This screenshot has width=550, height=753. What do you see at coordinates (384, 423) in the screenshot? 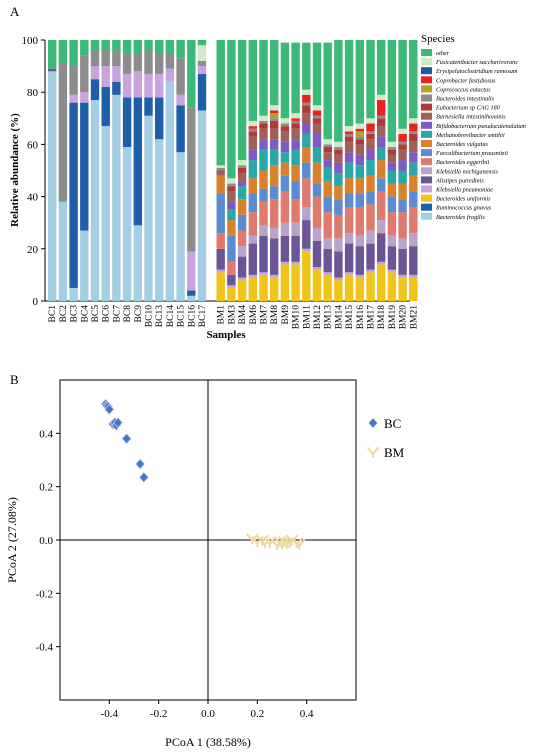
I see `pcoa-legend-item: BC` at bounding box center [384, 423].